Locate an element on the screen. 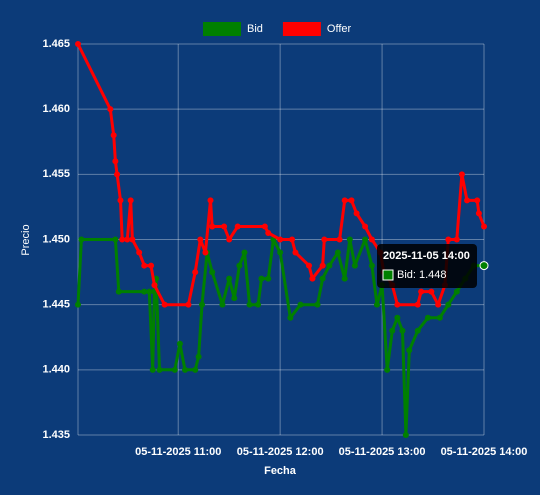 The width and height of the screenshot is (540, 495). y-tick-label: 1.460 is located at coordinates (56, 109).